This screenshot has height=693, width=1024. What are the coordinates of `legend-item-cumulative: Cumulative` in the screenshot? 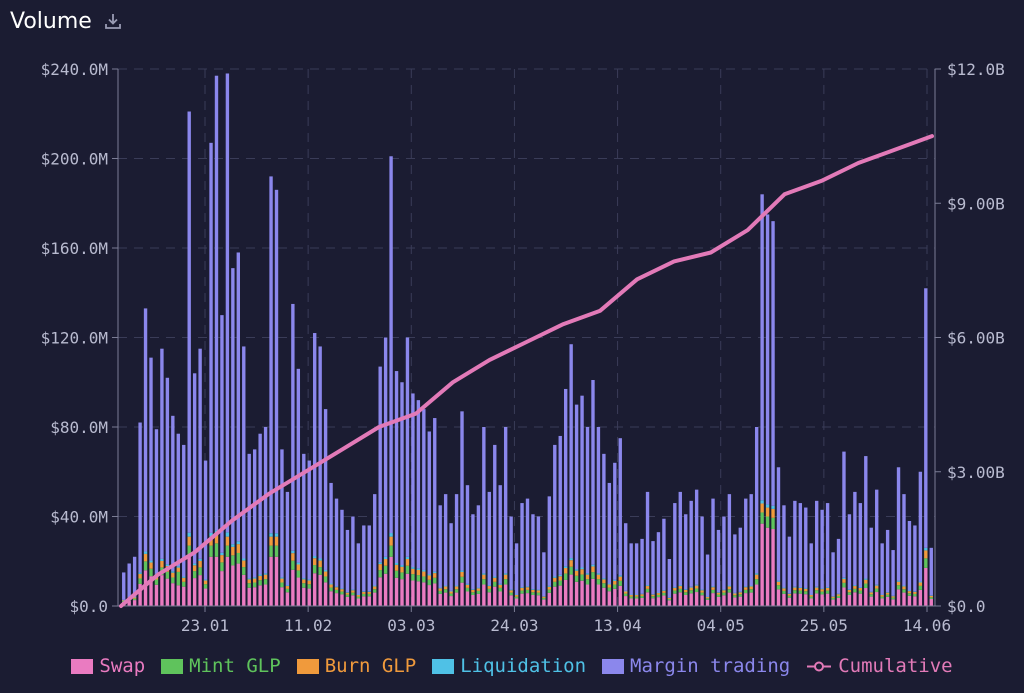 It's located at (879, 666).